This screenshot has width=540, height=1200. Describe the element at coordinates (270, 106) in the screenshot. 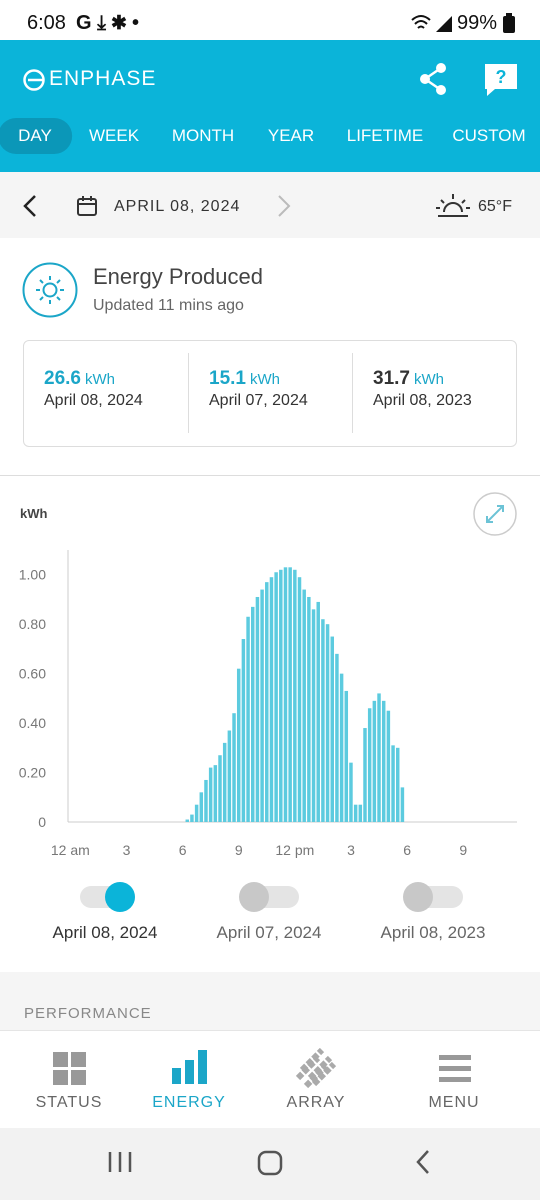

I see `header` at that location.